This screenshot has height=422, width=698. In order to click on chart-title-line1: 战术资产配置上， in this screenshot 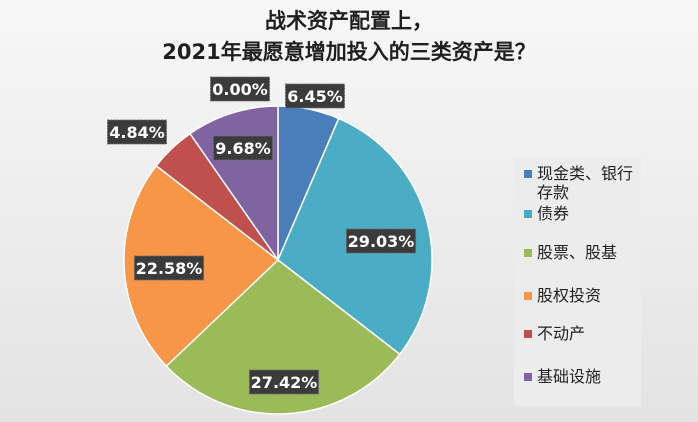, I will do `click(349, 21)`.